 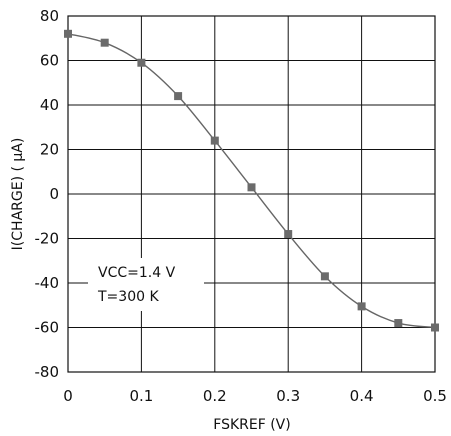 What do you see at coordinates (47, 372) in the screenshot?
I see `y-tick-label: -80` at bounding box center [47, 372].